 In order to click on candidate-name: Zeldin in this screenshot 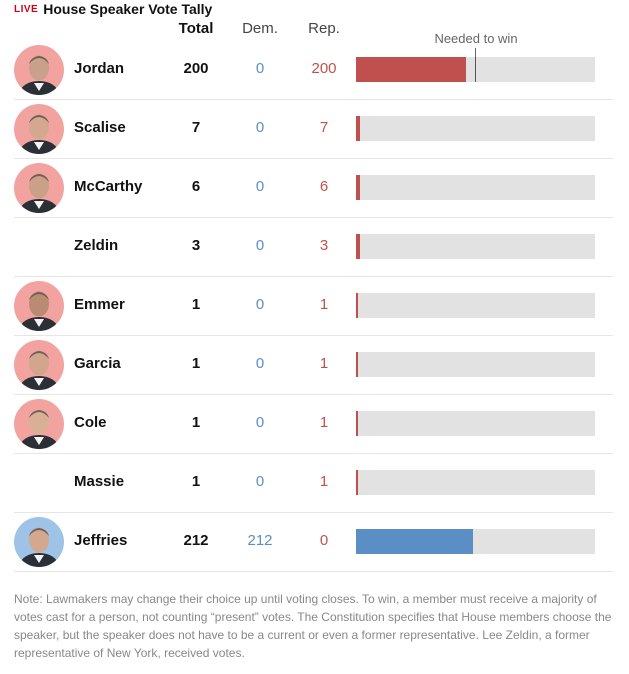, I will do `click(96, 245)`.